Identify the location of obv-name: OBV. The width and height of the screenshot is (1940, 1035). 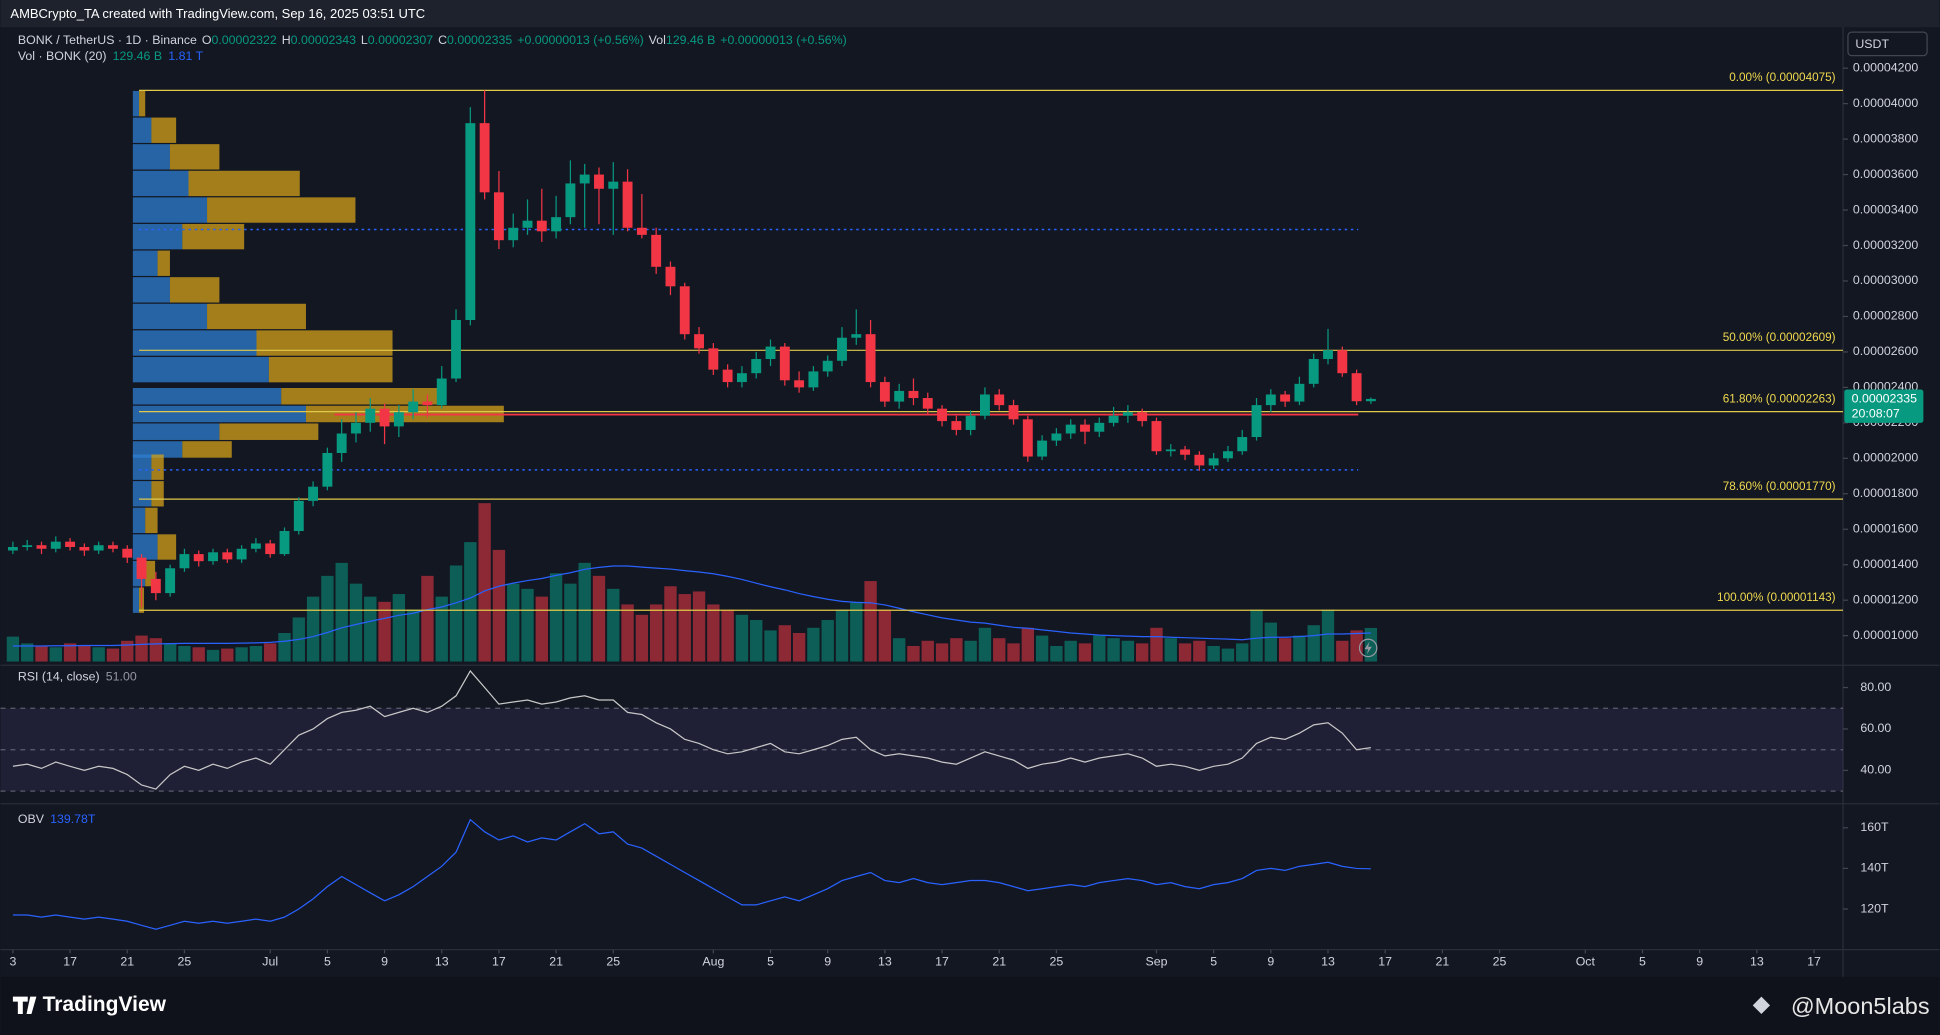
(31, 819).